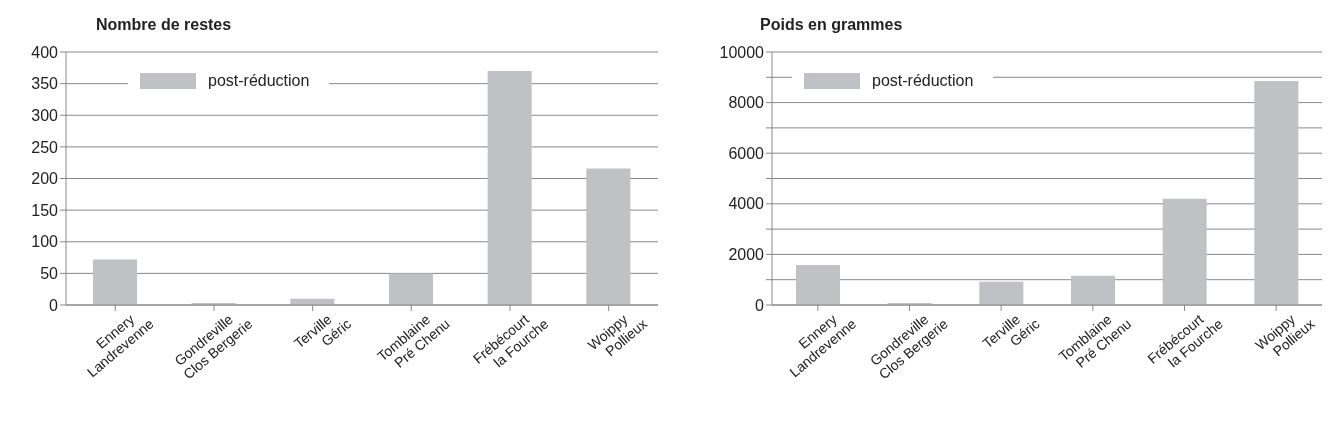 The image size is (1344, 441). I want to click on chart-title: Nombre de restes, so click(164, 25).